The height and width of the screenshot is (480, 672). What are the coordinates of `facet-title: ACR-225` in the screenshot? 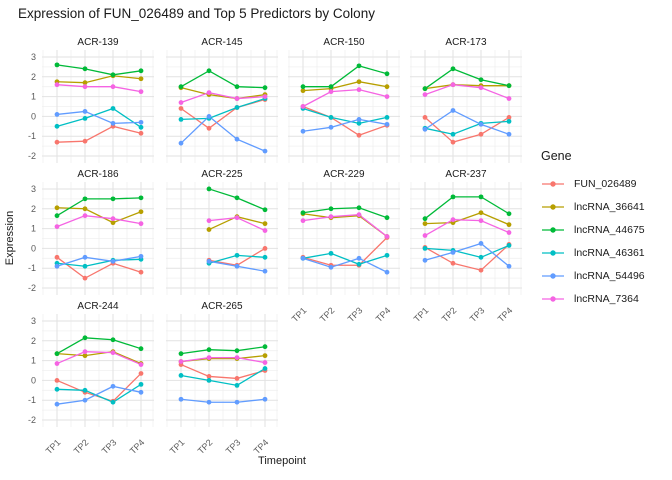 It's located at (222, 174).